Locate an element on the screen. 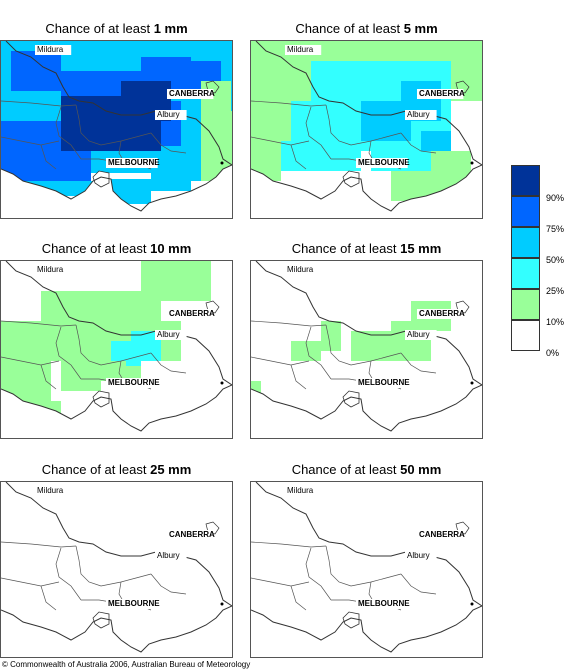 The image size is (570, 671). panel-title: Chance of at least 15 mm is located at coordinates (366, 248).